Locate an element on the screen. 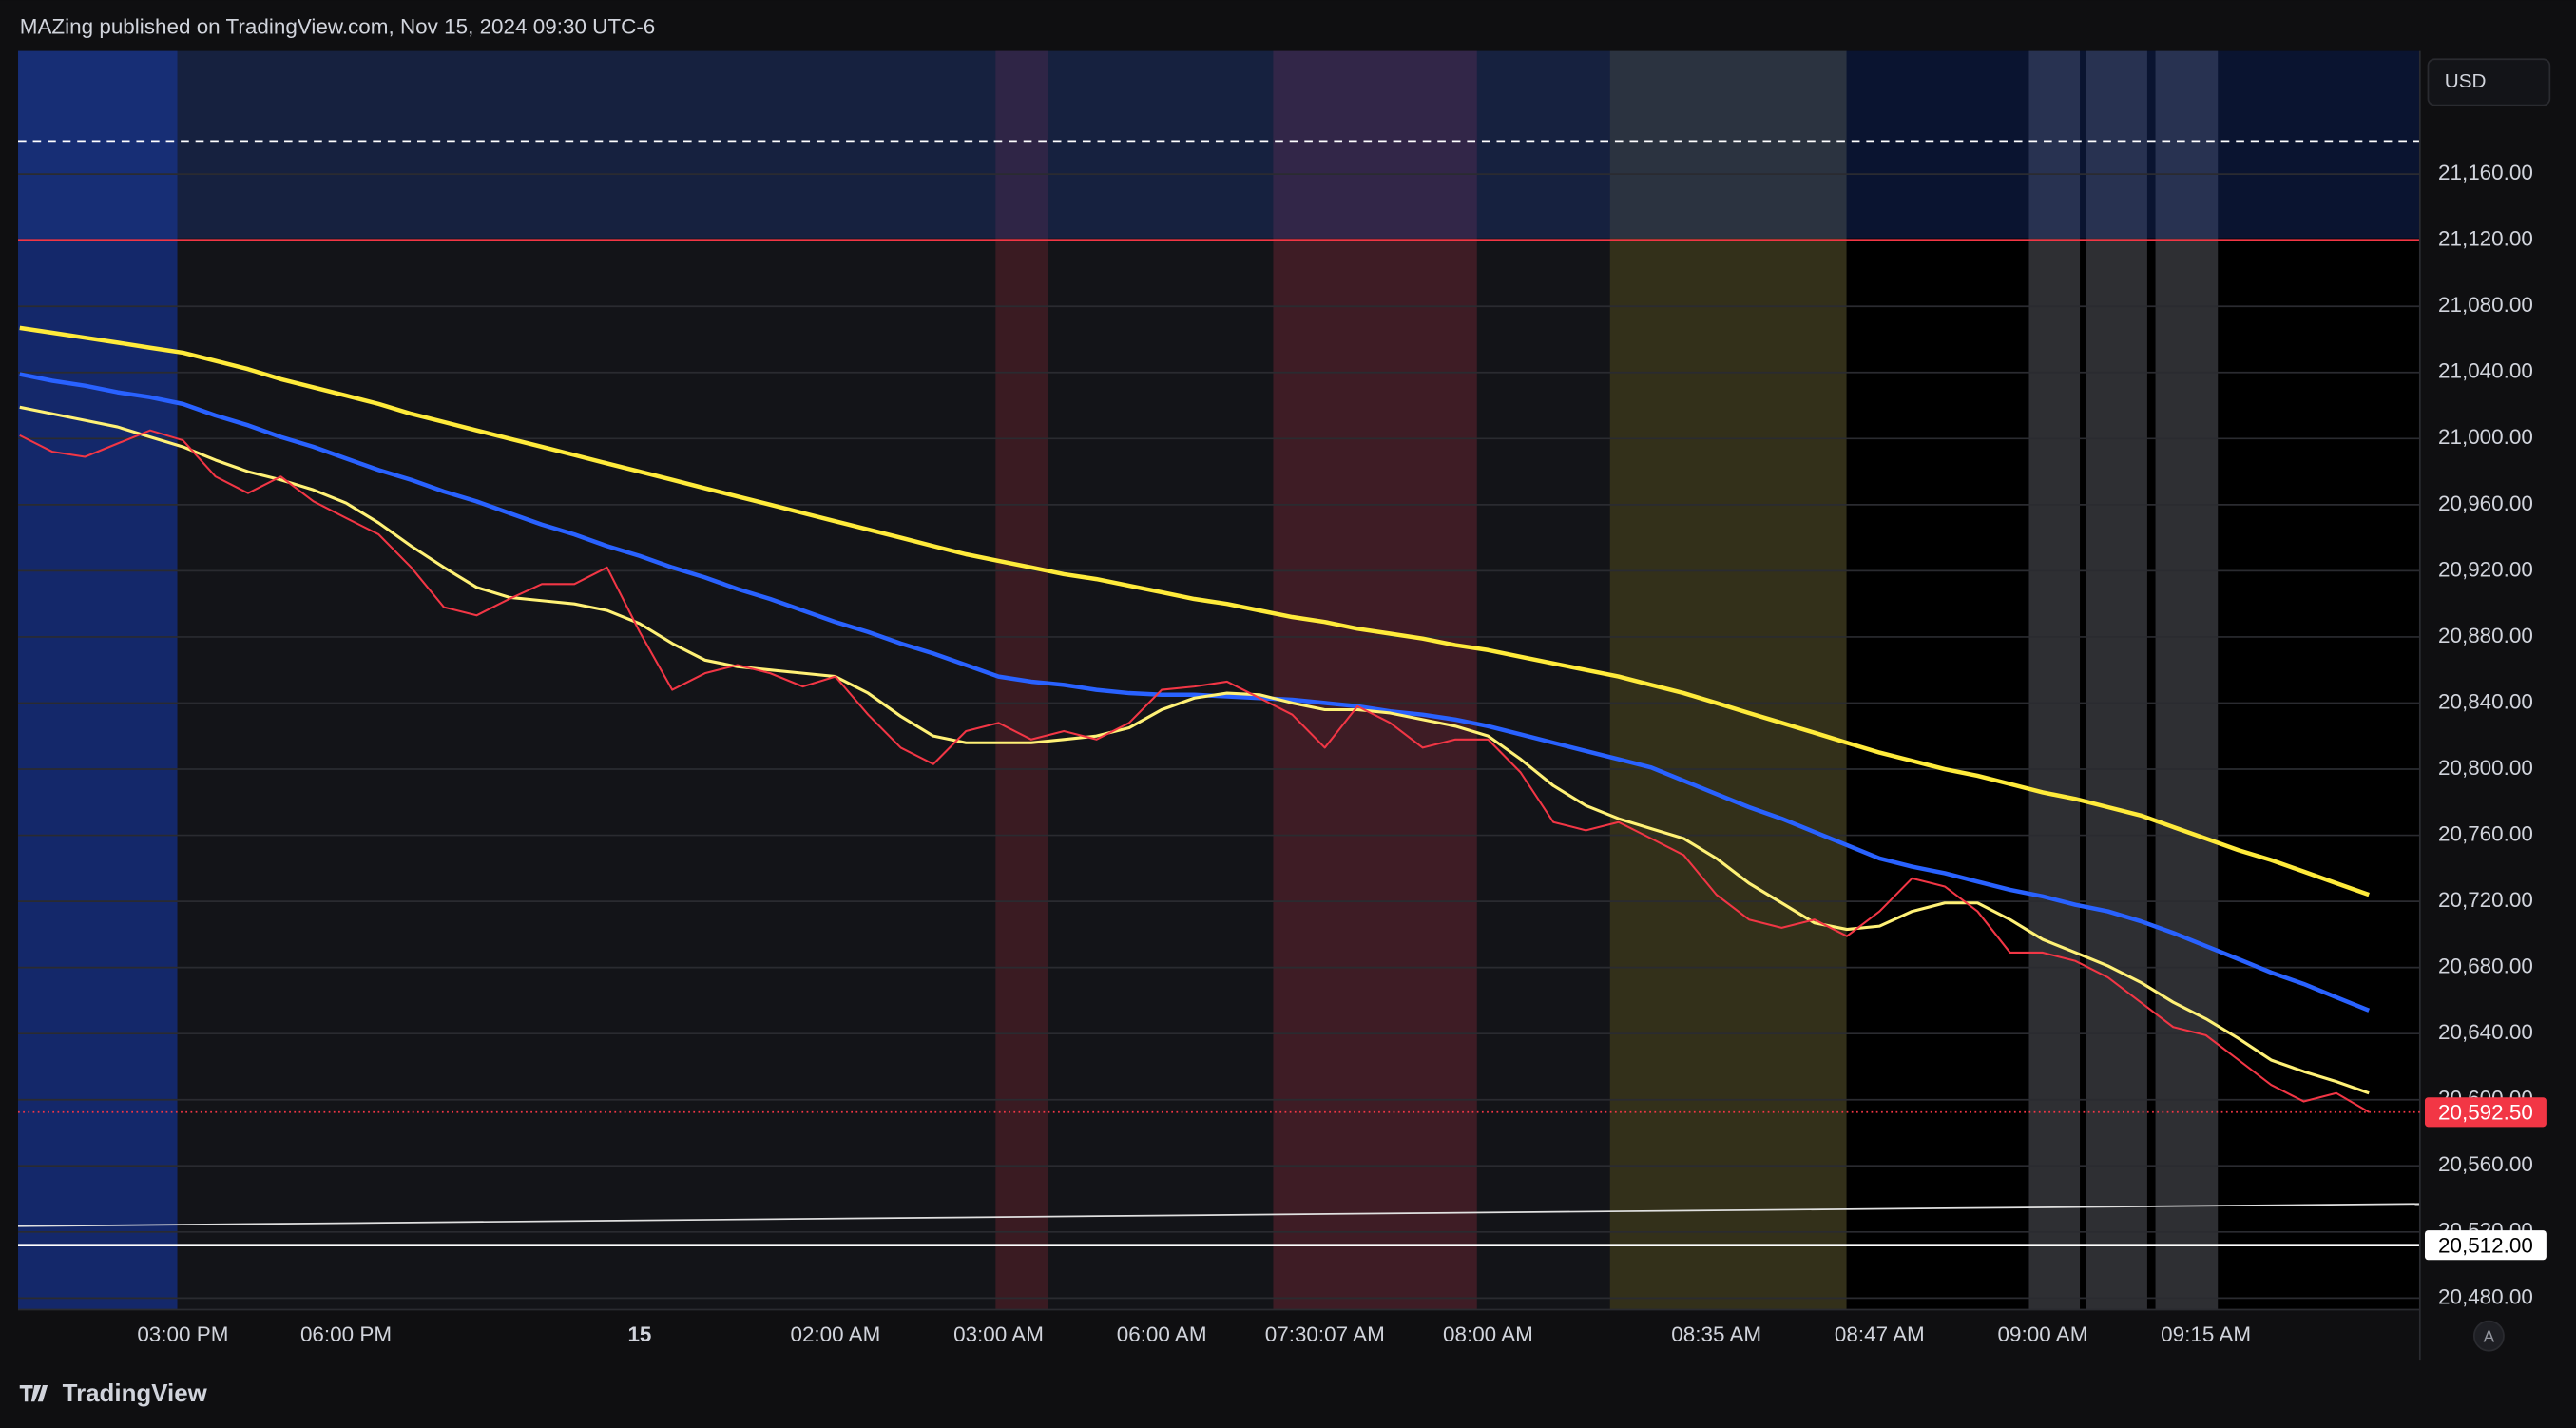  currency-box is located at coordinates (2489, 82).